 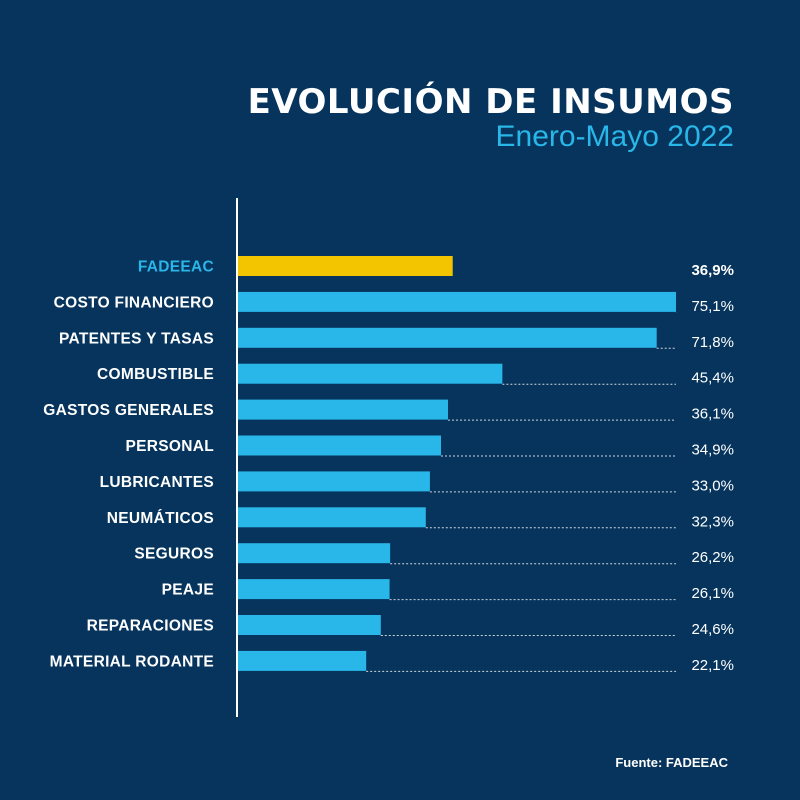 I want to click on value-label: 71,8%, so click(x=712, y=342).